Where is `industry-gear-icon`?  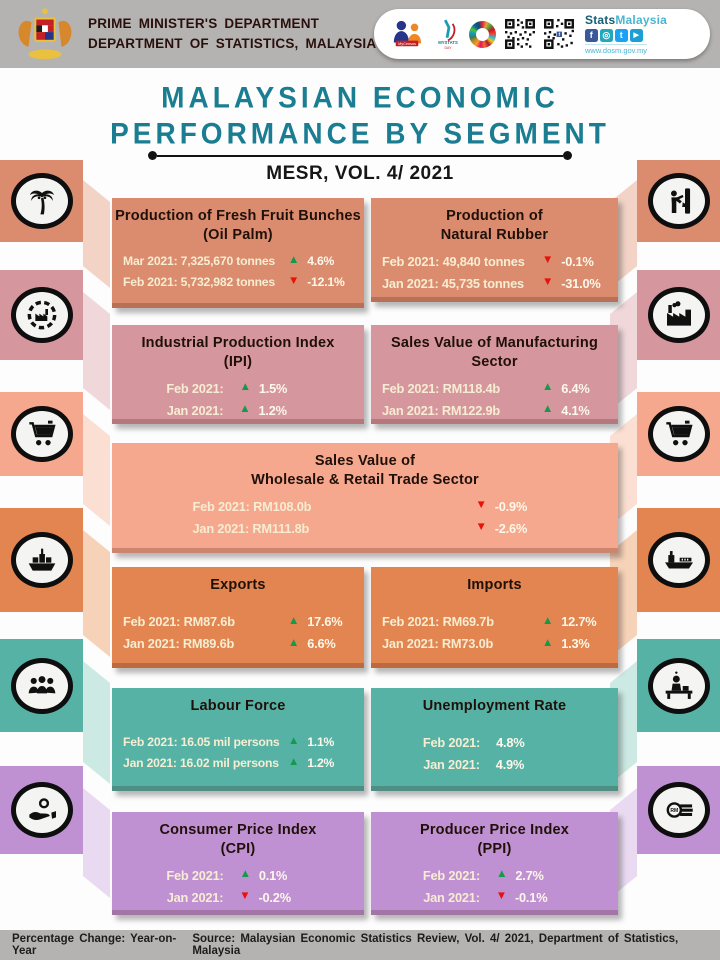 industry-gear-icon is located at coordinates (41, 315).